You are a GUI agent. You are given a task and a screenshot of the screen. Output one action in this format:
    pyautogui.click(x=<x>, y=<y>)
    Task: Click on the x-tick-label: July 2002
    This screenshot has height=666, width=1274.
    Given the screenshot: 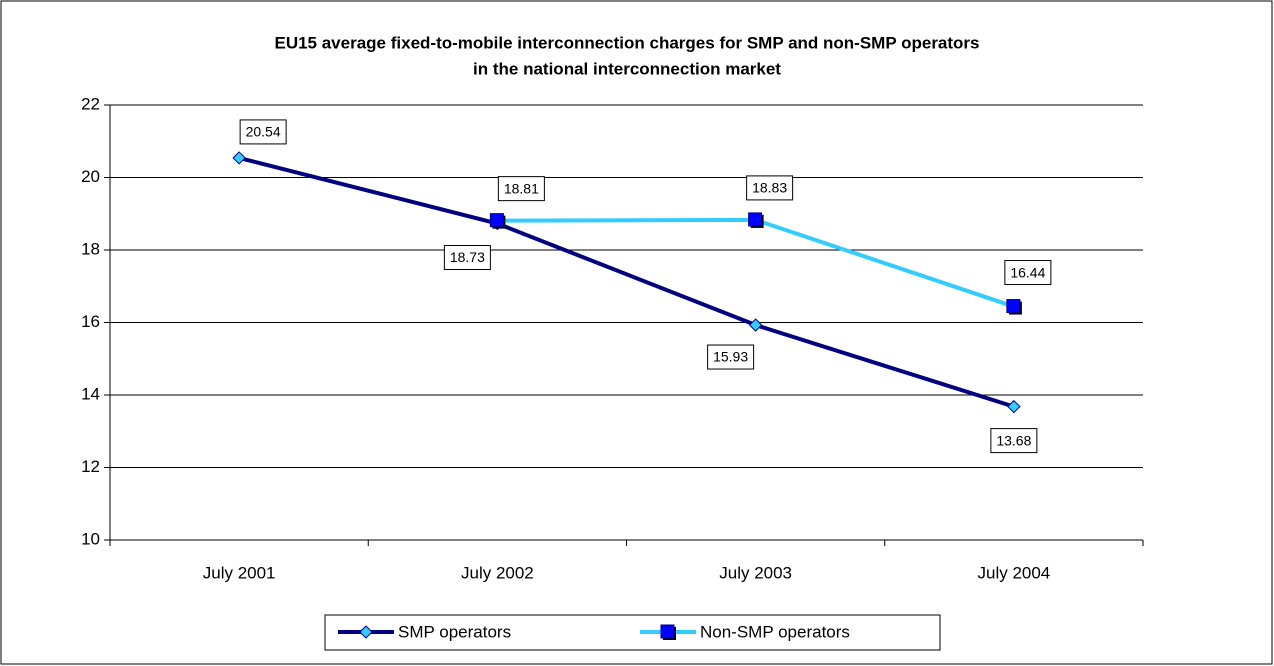 What is the action you would take?
    pyautogui.click(x=497, y=572)
    